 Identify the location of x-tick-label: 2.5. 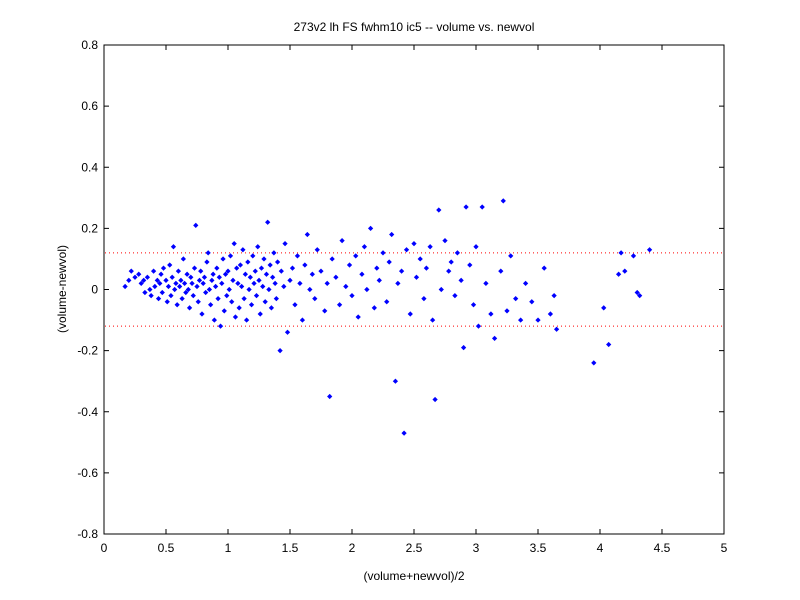
(414, 548).